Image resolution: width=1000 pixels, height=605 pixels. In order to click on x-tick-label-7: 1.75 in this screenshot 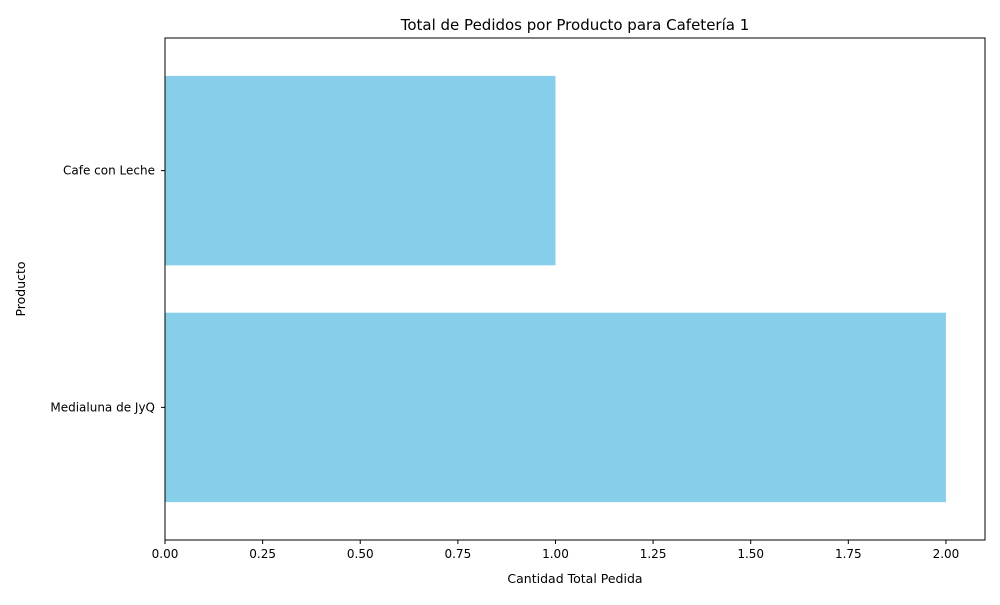, I will do `click(848, 554)`.